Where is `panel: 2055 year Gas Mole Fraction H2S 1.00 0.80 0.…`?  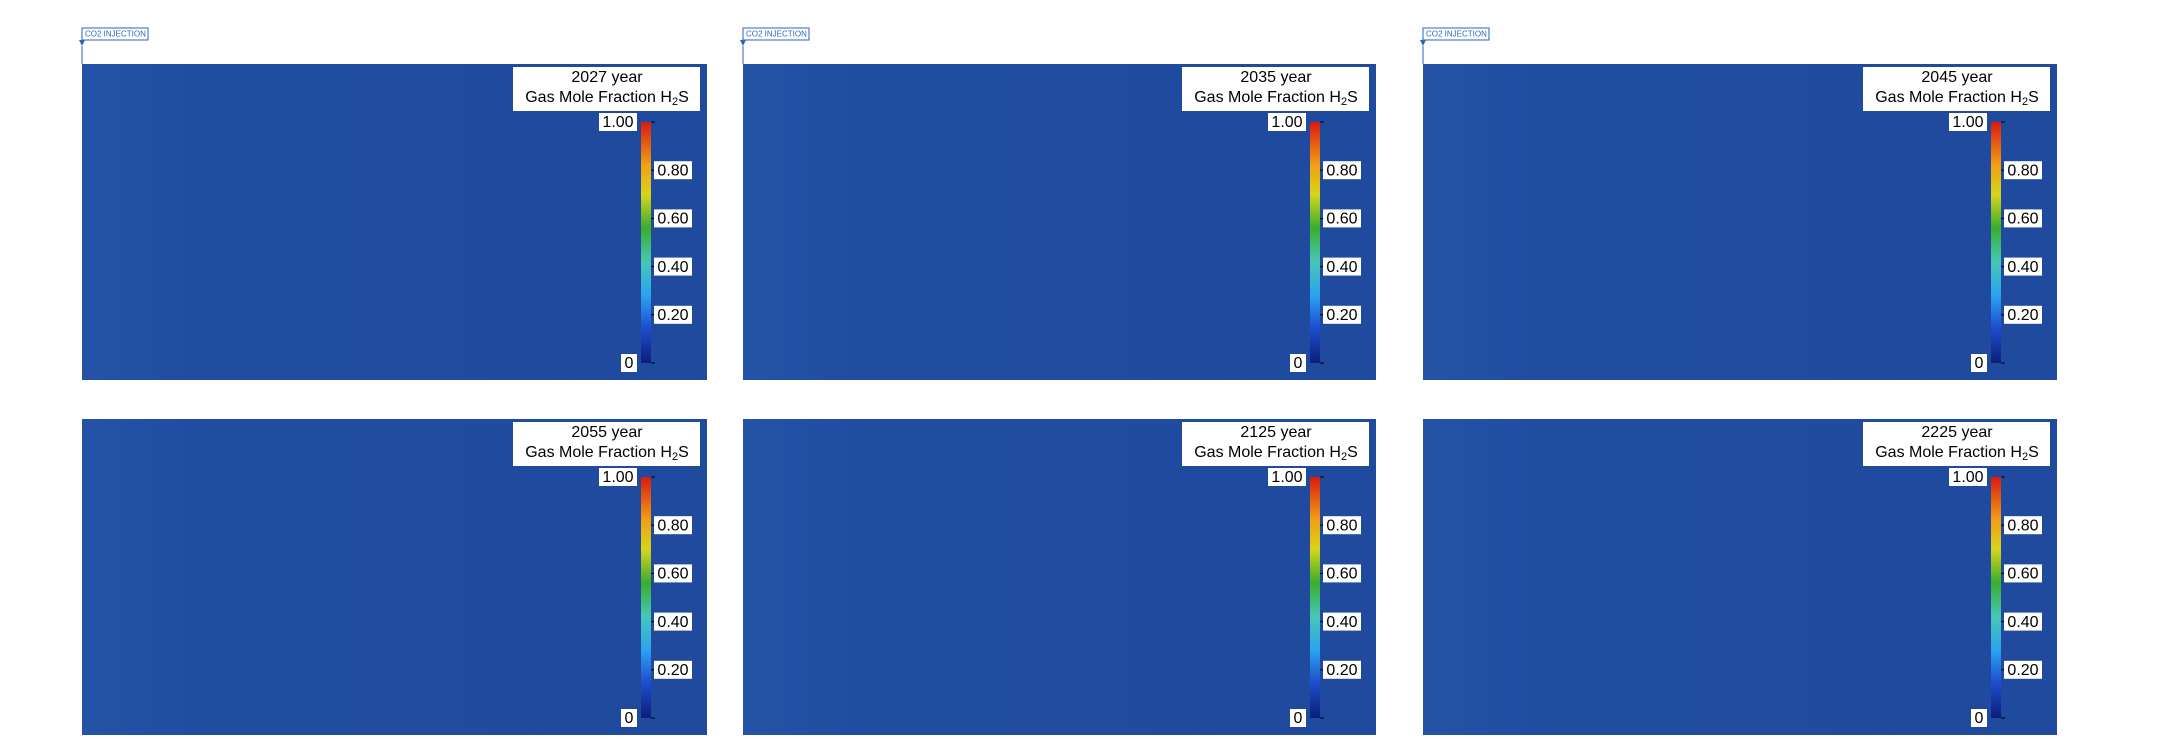 panel: 2055 year Gas Mole Fraction H2S 1.00 0.80 0.… is located at coordinates (394, 577).